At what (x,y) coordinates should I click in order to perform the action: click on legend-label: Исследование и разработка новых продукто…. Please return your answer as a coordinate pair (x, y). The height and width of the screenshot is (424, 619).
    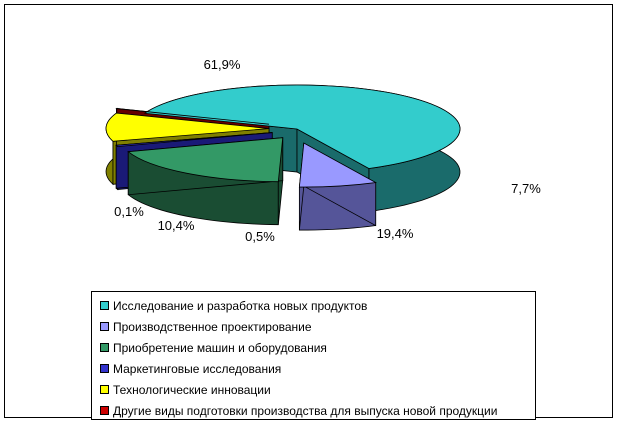
    Looking at the image, I should click on (240, 305).